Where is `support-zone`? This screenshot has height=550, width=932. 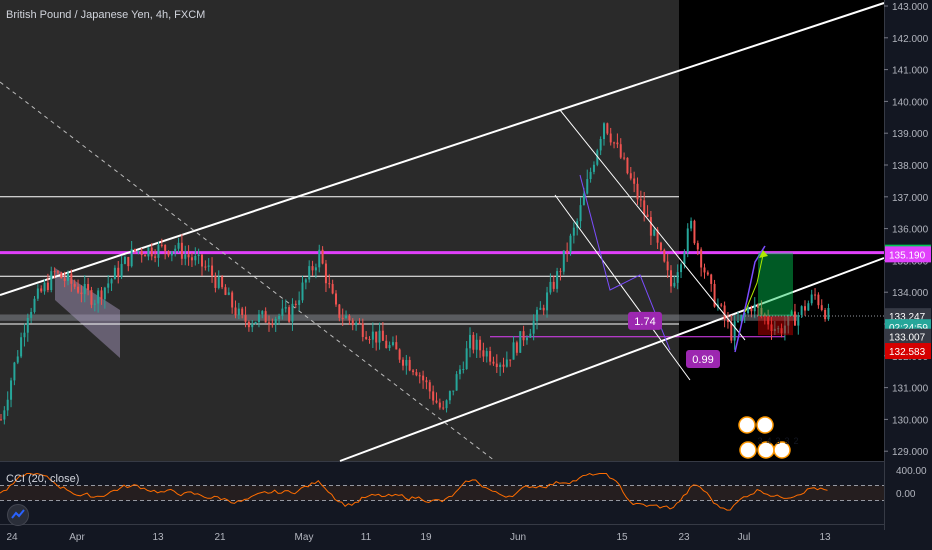
support-zone is located at coordinates (398, 317).